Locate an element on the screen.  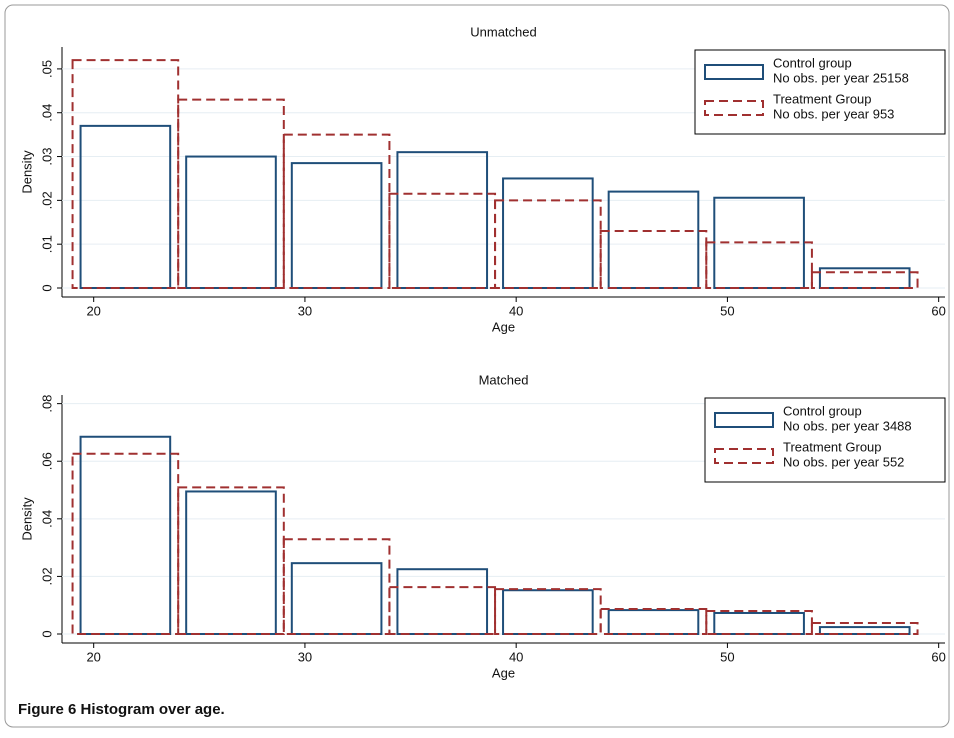
y-tick-label: .06 is located at coordinates (46, 461).